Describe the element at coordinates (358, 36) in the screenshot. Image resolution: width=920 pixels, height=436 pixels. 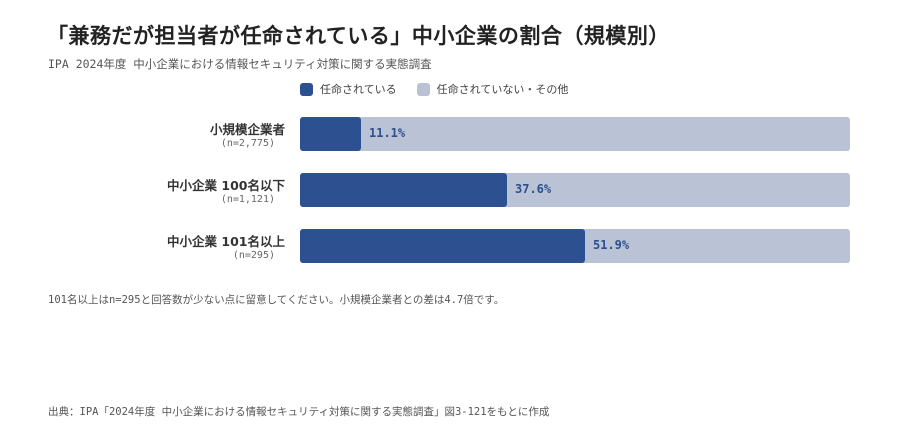
I see `chart-title: 「兼務だが担当者が任命されている」中小企業の割合（規模別）` at that location.